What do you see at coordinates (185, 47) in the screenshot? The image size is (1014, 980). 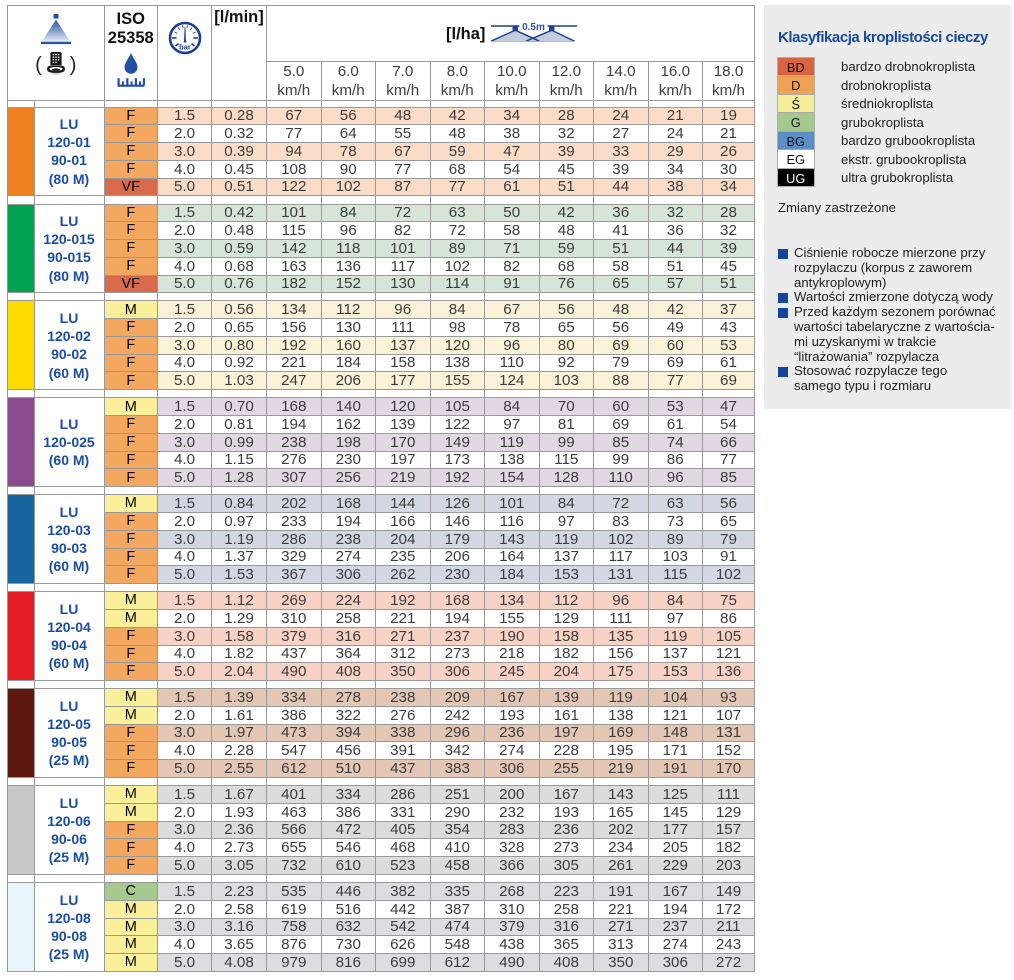 I see `svg-text: bar` at bounding box center [185, 47].